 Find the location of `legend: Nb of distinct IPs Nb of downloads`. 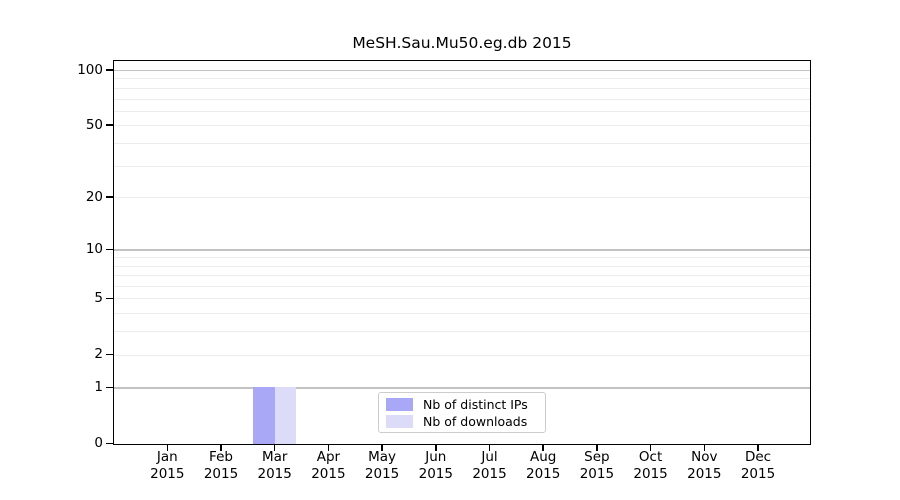

legend: Nb of distinct IPs Nb of downloads is located at coordinates (462, 412).